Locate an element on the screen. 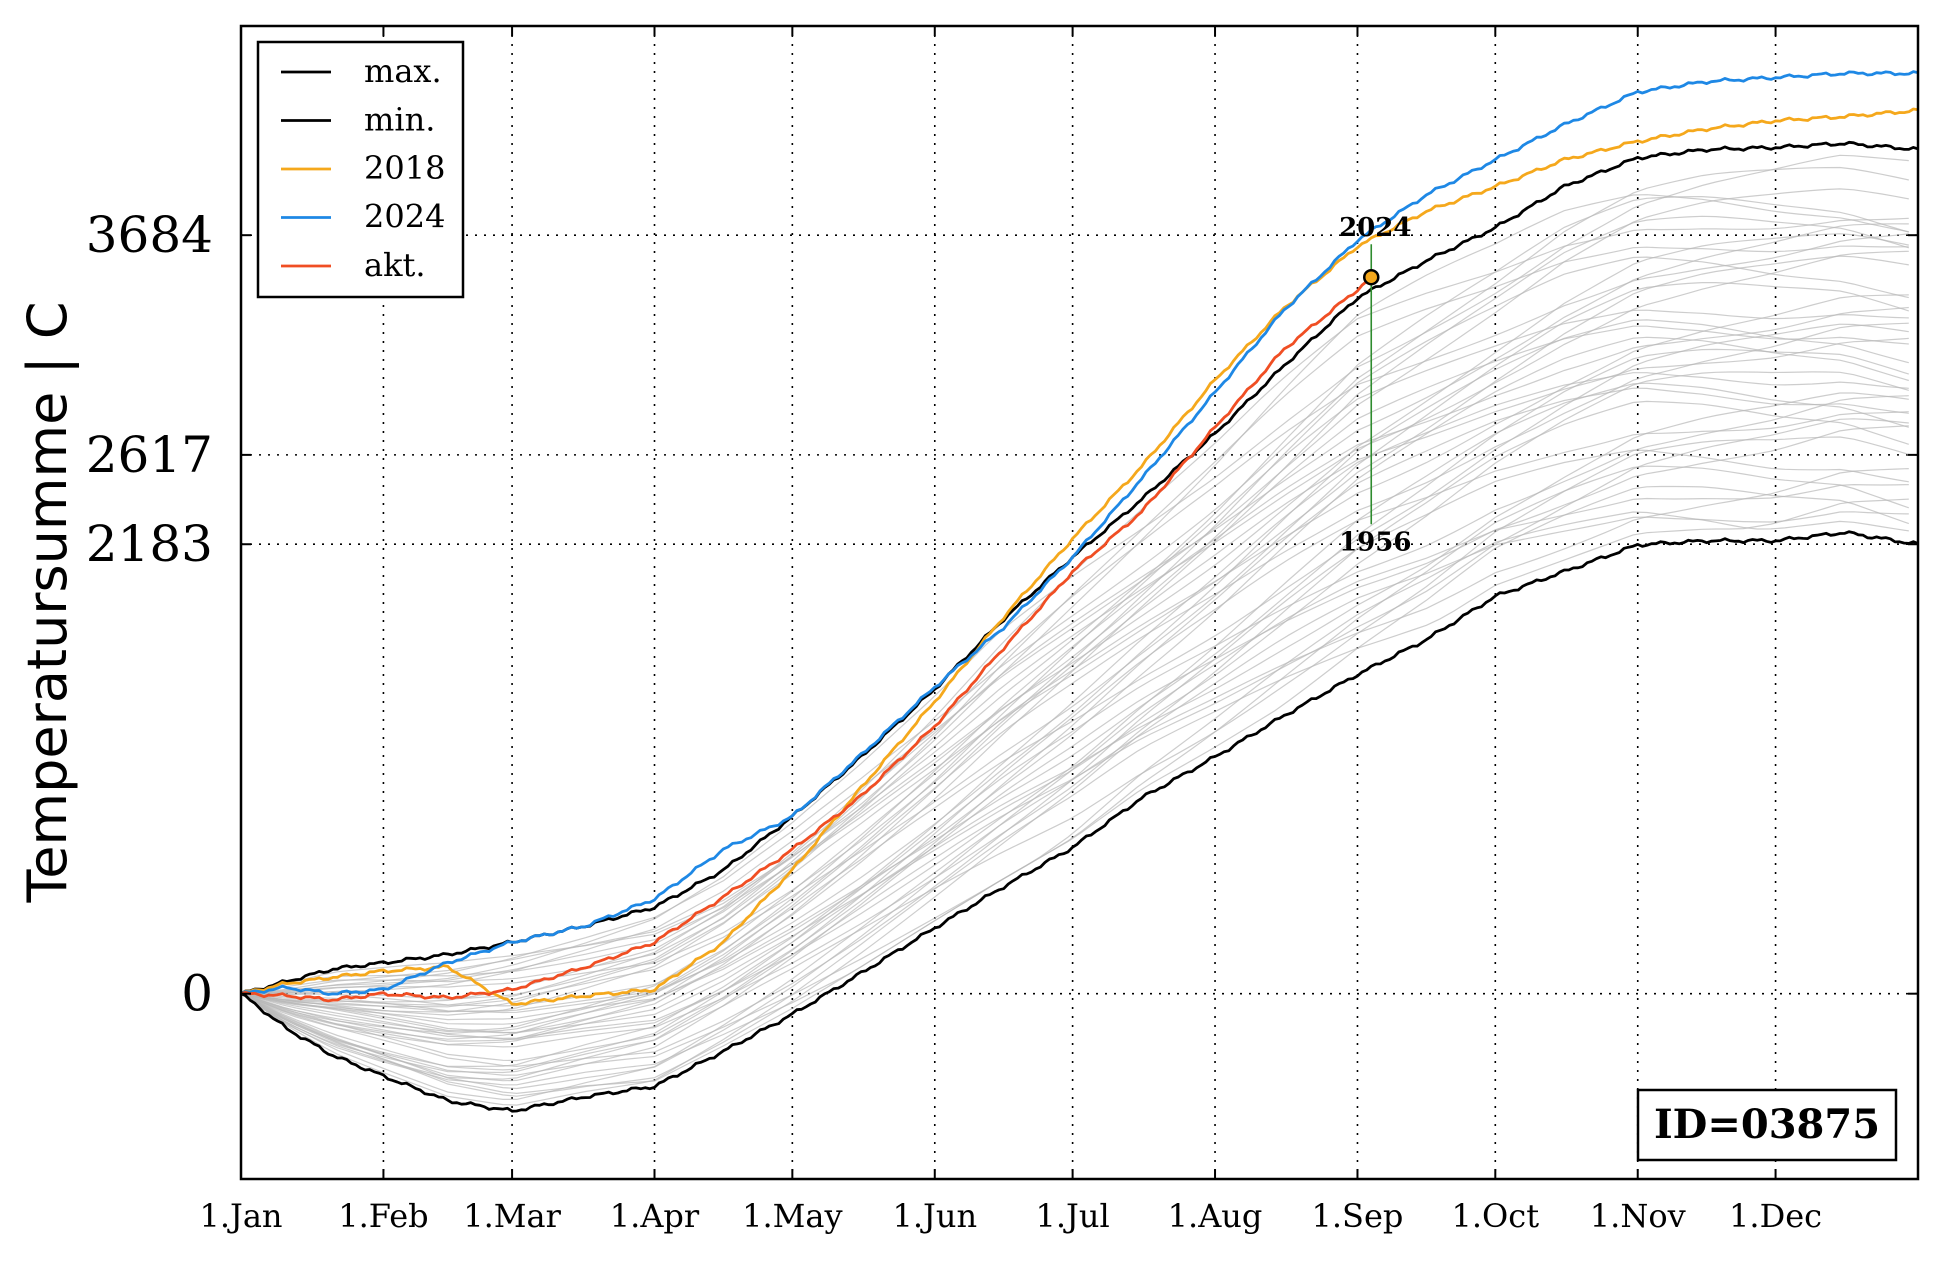 This screenshot has width=1942, height=1262. range-top-label: 2024 is located at coordinates (1375, 228).